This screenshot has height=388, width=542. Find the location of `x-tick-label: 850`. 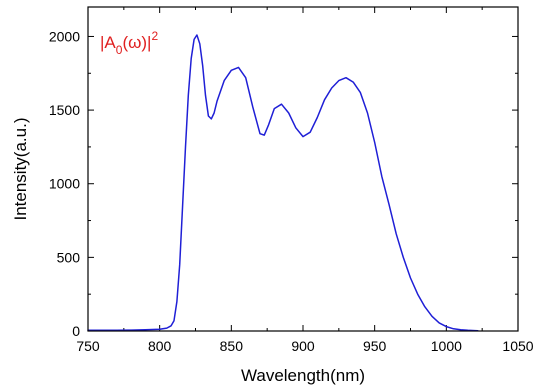

x-tick-label: 850 is located at coordinates (232, 346).